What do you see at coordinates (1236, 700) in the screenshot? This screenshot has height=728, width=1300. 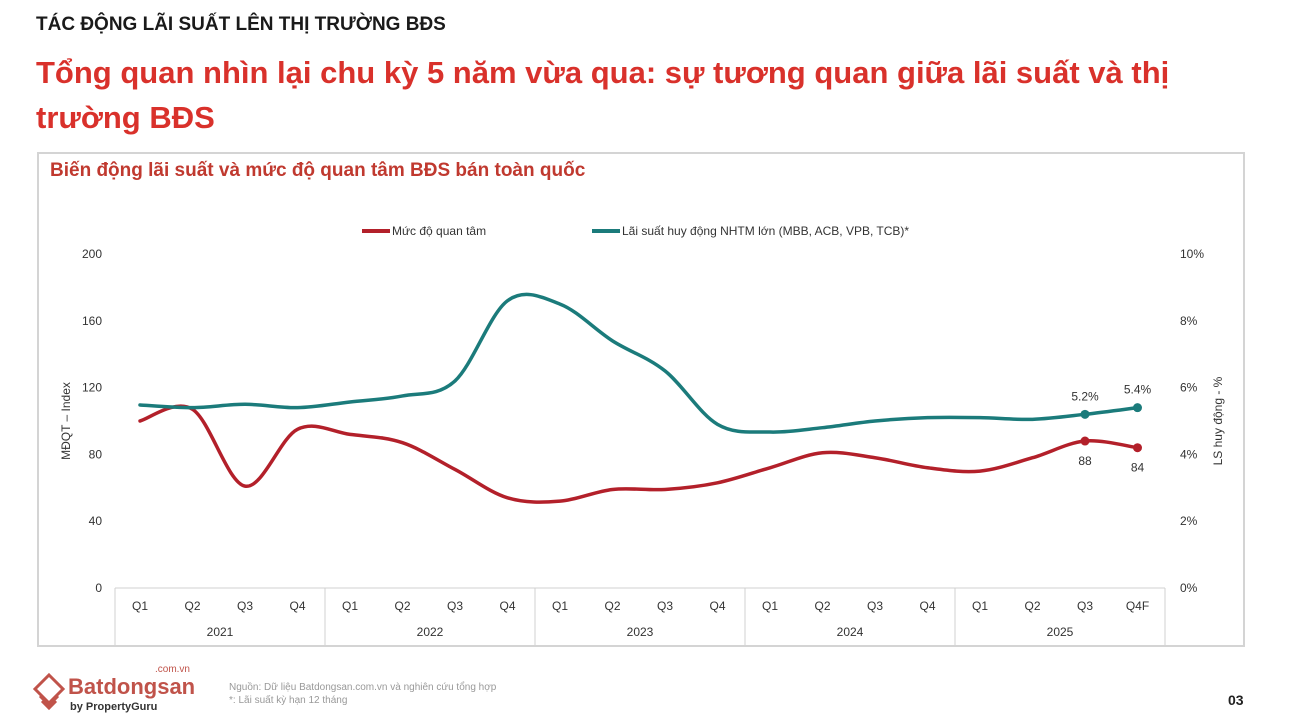 I see `page-number: 03` at bounding box center [1236, 700].